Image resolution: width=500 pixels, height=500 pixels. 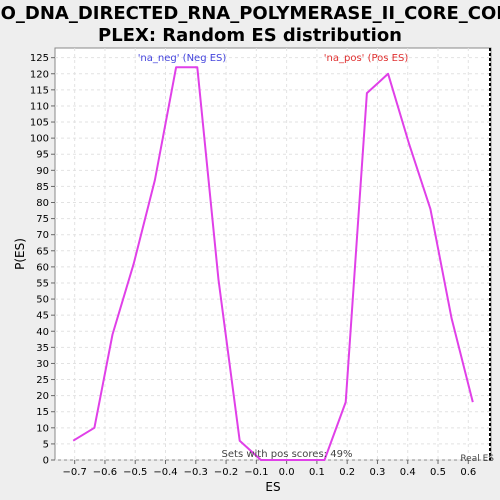 What do you see at coordinates (287, 454) in the screenshot?
I see `pos-scores-footer: Sets with pos scores: 49%` at bounding box center [287, 454].